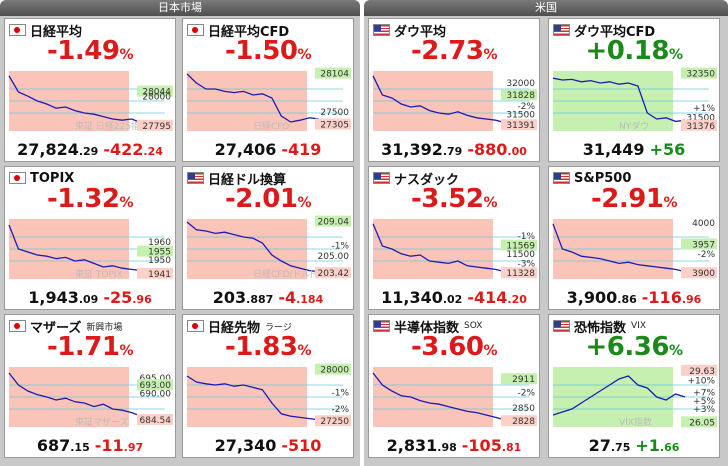 This screenshot has width=728, height=466. I want to click on percent-change: +6.36%, so click(634, 347).